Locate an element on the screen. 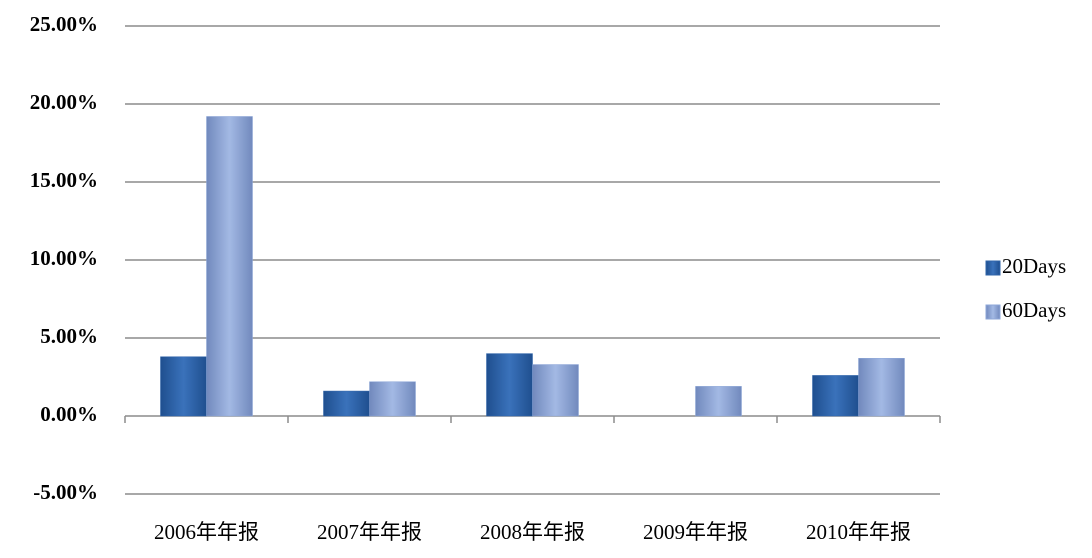 Image resolution: width=1092 pixels, height=558 pixels. x-tick-label: 2009年年报 is located at coordinates (695, 532).